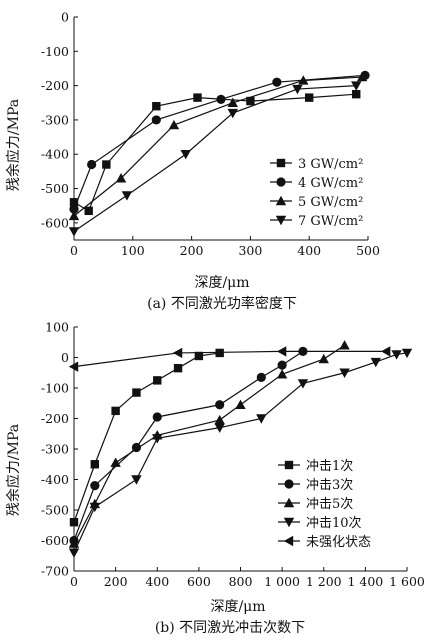  I want to click on xlabel-b: 深度/μm, so click(237, 607).